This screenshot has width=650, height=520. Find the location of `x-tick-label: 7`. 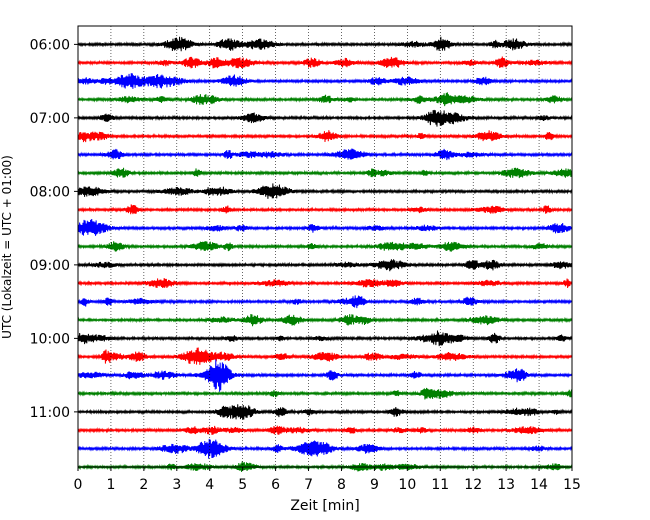

x-tick-label: 7 is located at coordinates (308, 485).